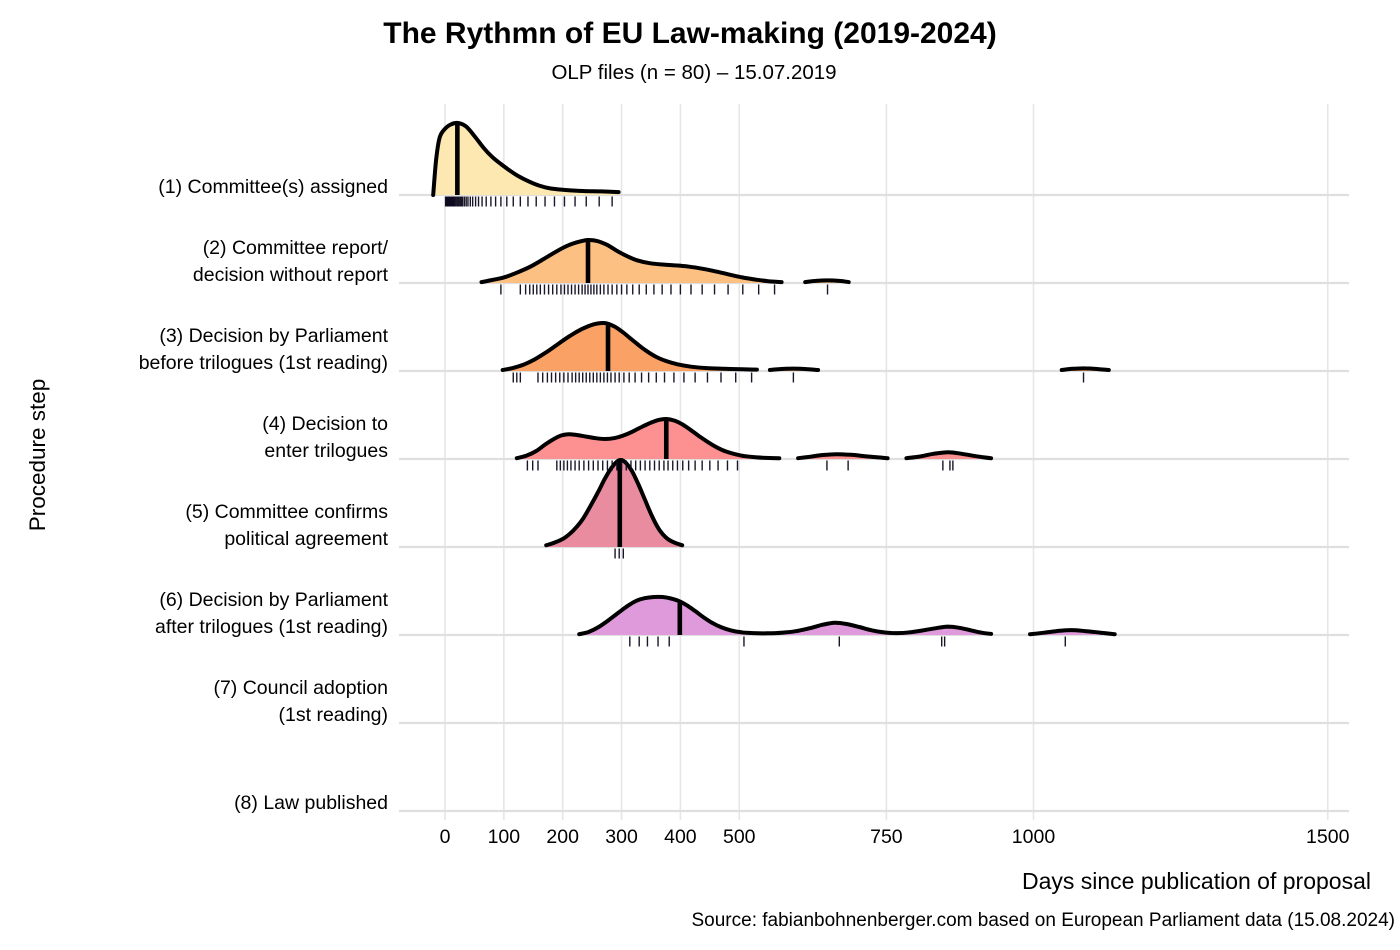  Describe the element at coordinates (886, 837) in the screenshot. I see `x-tick-label-750: 750` at that location.